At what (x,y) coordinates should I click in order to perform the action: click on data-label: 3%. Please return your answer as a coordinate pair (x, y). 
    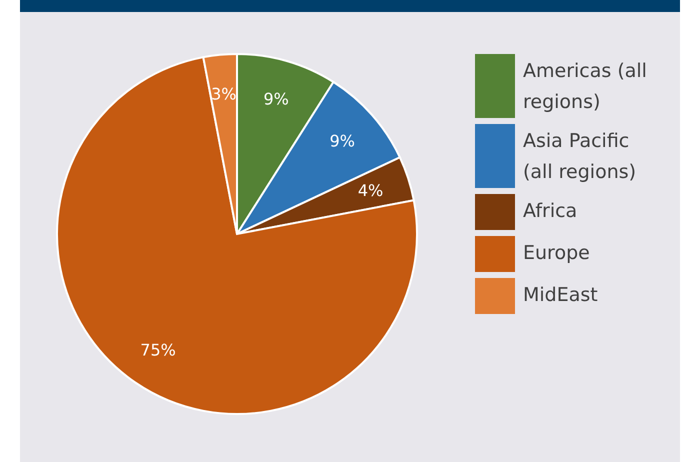
    Looking at the image, I should click on (223, 94).